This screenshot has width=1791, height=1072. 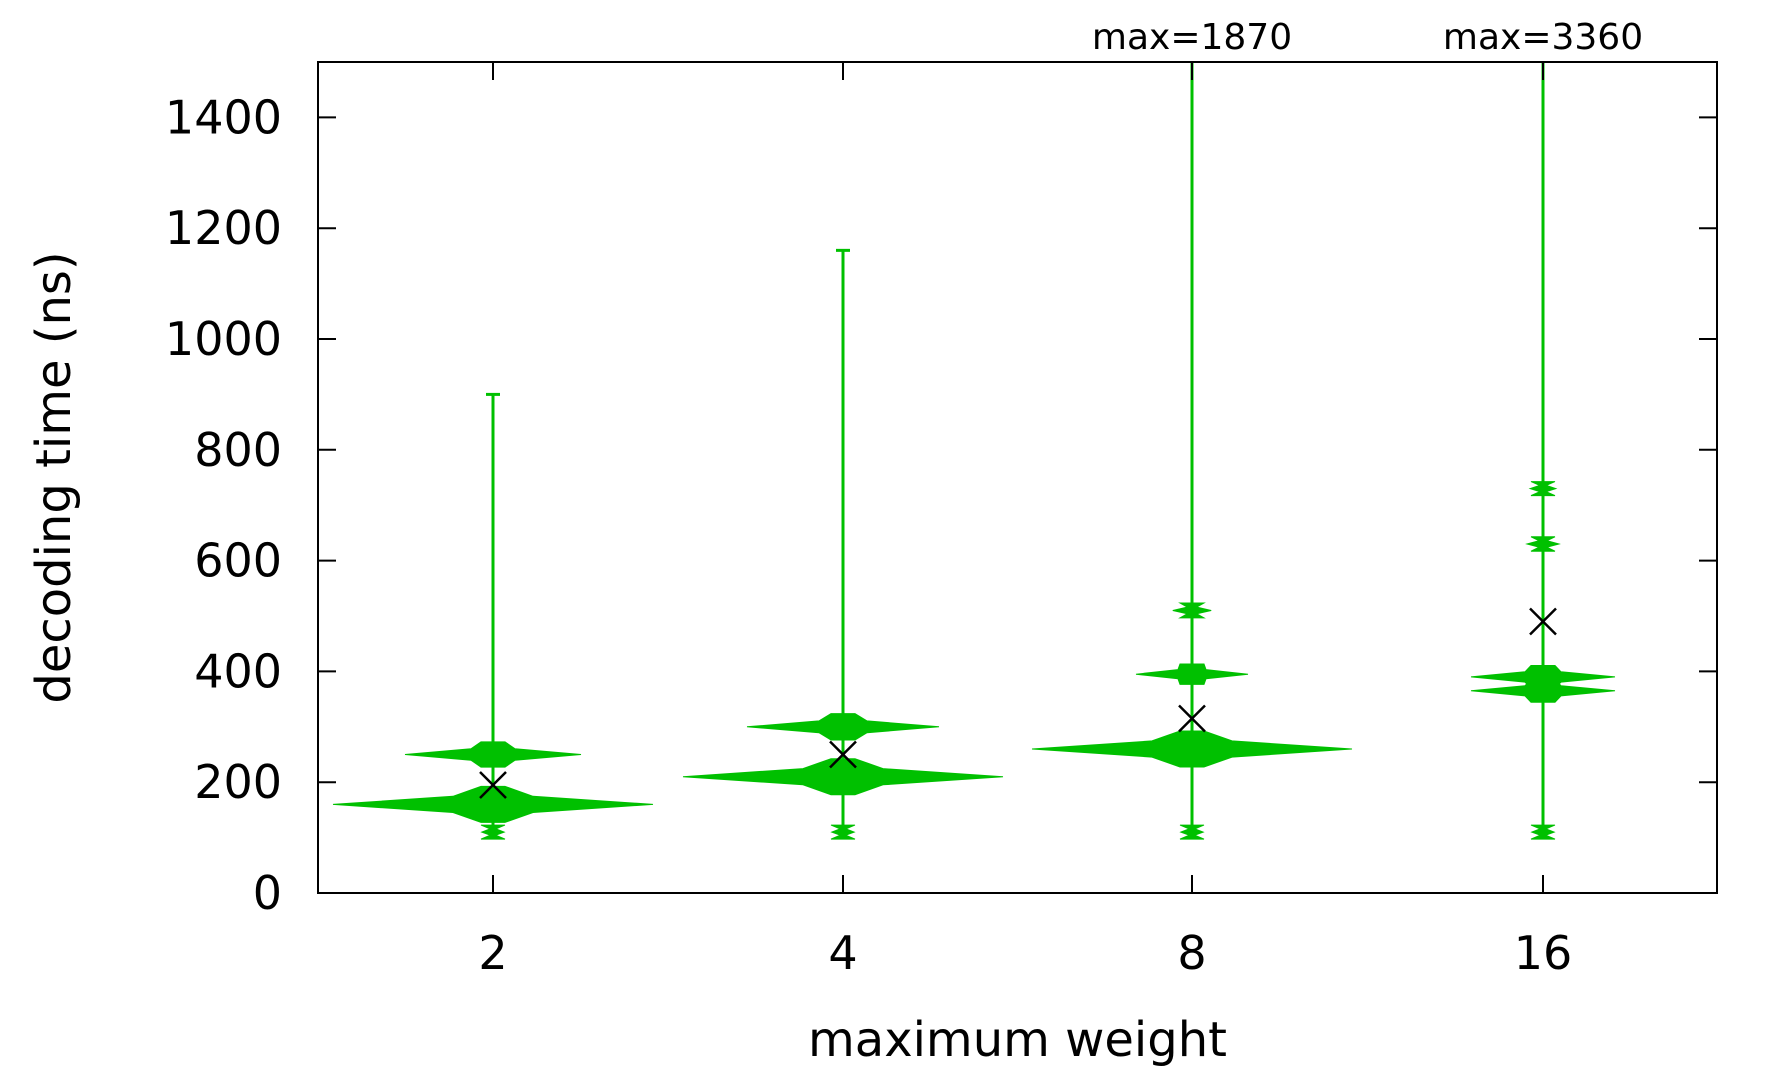 I want to click on y-axis-label: decoding time (ns), so click(x=54, y=477).